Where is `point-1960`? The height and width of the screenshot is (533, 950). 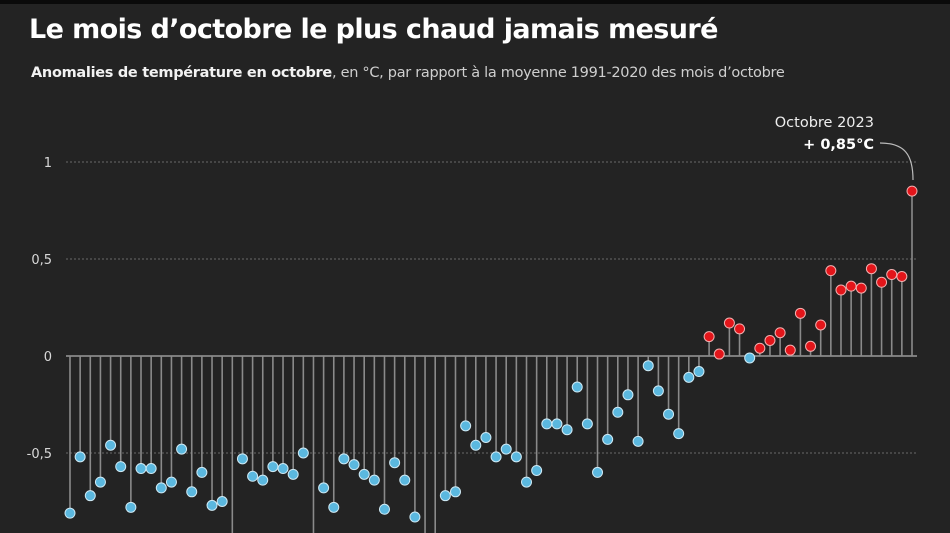
point-1960 is located at coordinates (273, 467).